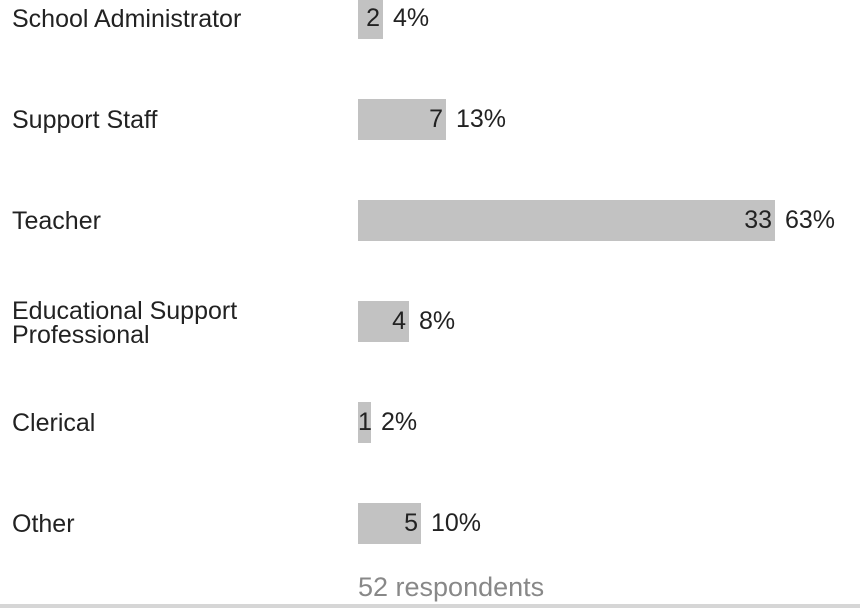  Describe the element at coordinates (54, 423) in the screenshot. I see `category-label: Clerical` at that location.